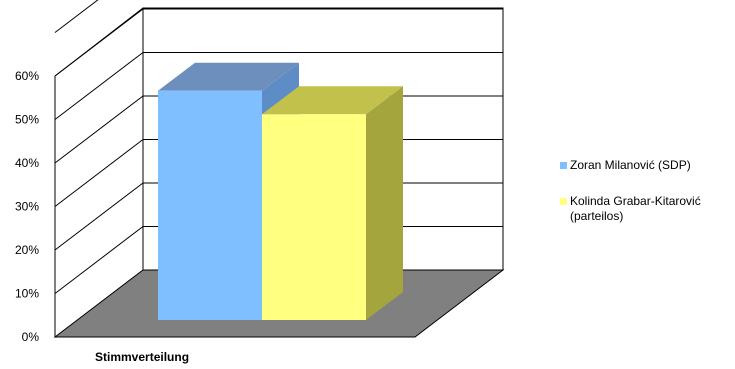  What do you see at coordinates (27, 76) in the screenshot?
I see `y-tick-label: 60%` at bounding box center [27, 76].